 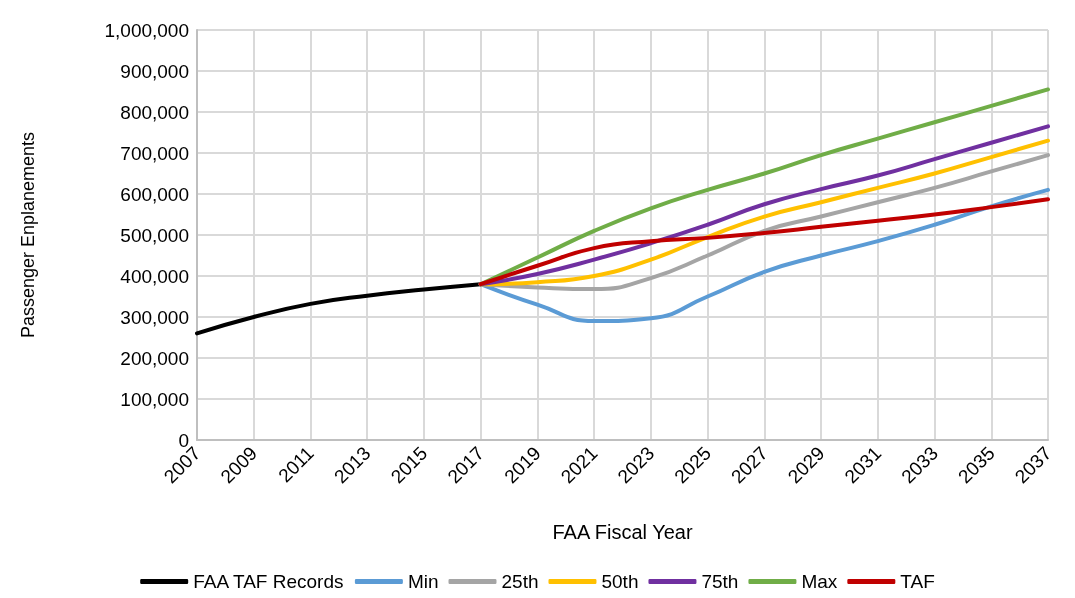 What do you see at coordinates (154, 153) in the screenshot?
I see `y-tick-label: 700,000` at bounding box center [154, 153].